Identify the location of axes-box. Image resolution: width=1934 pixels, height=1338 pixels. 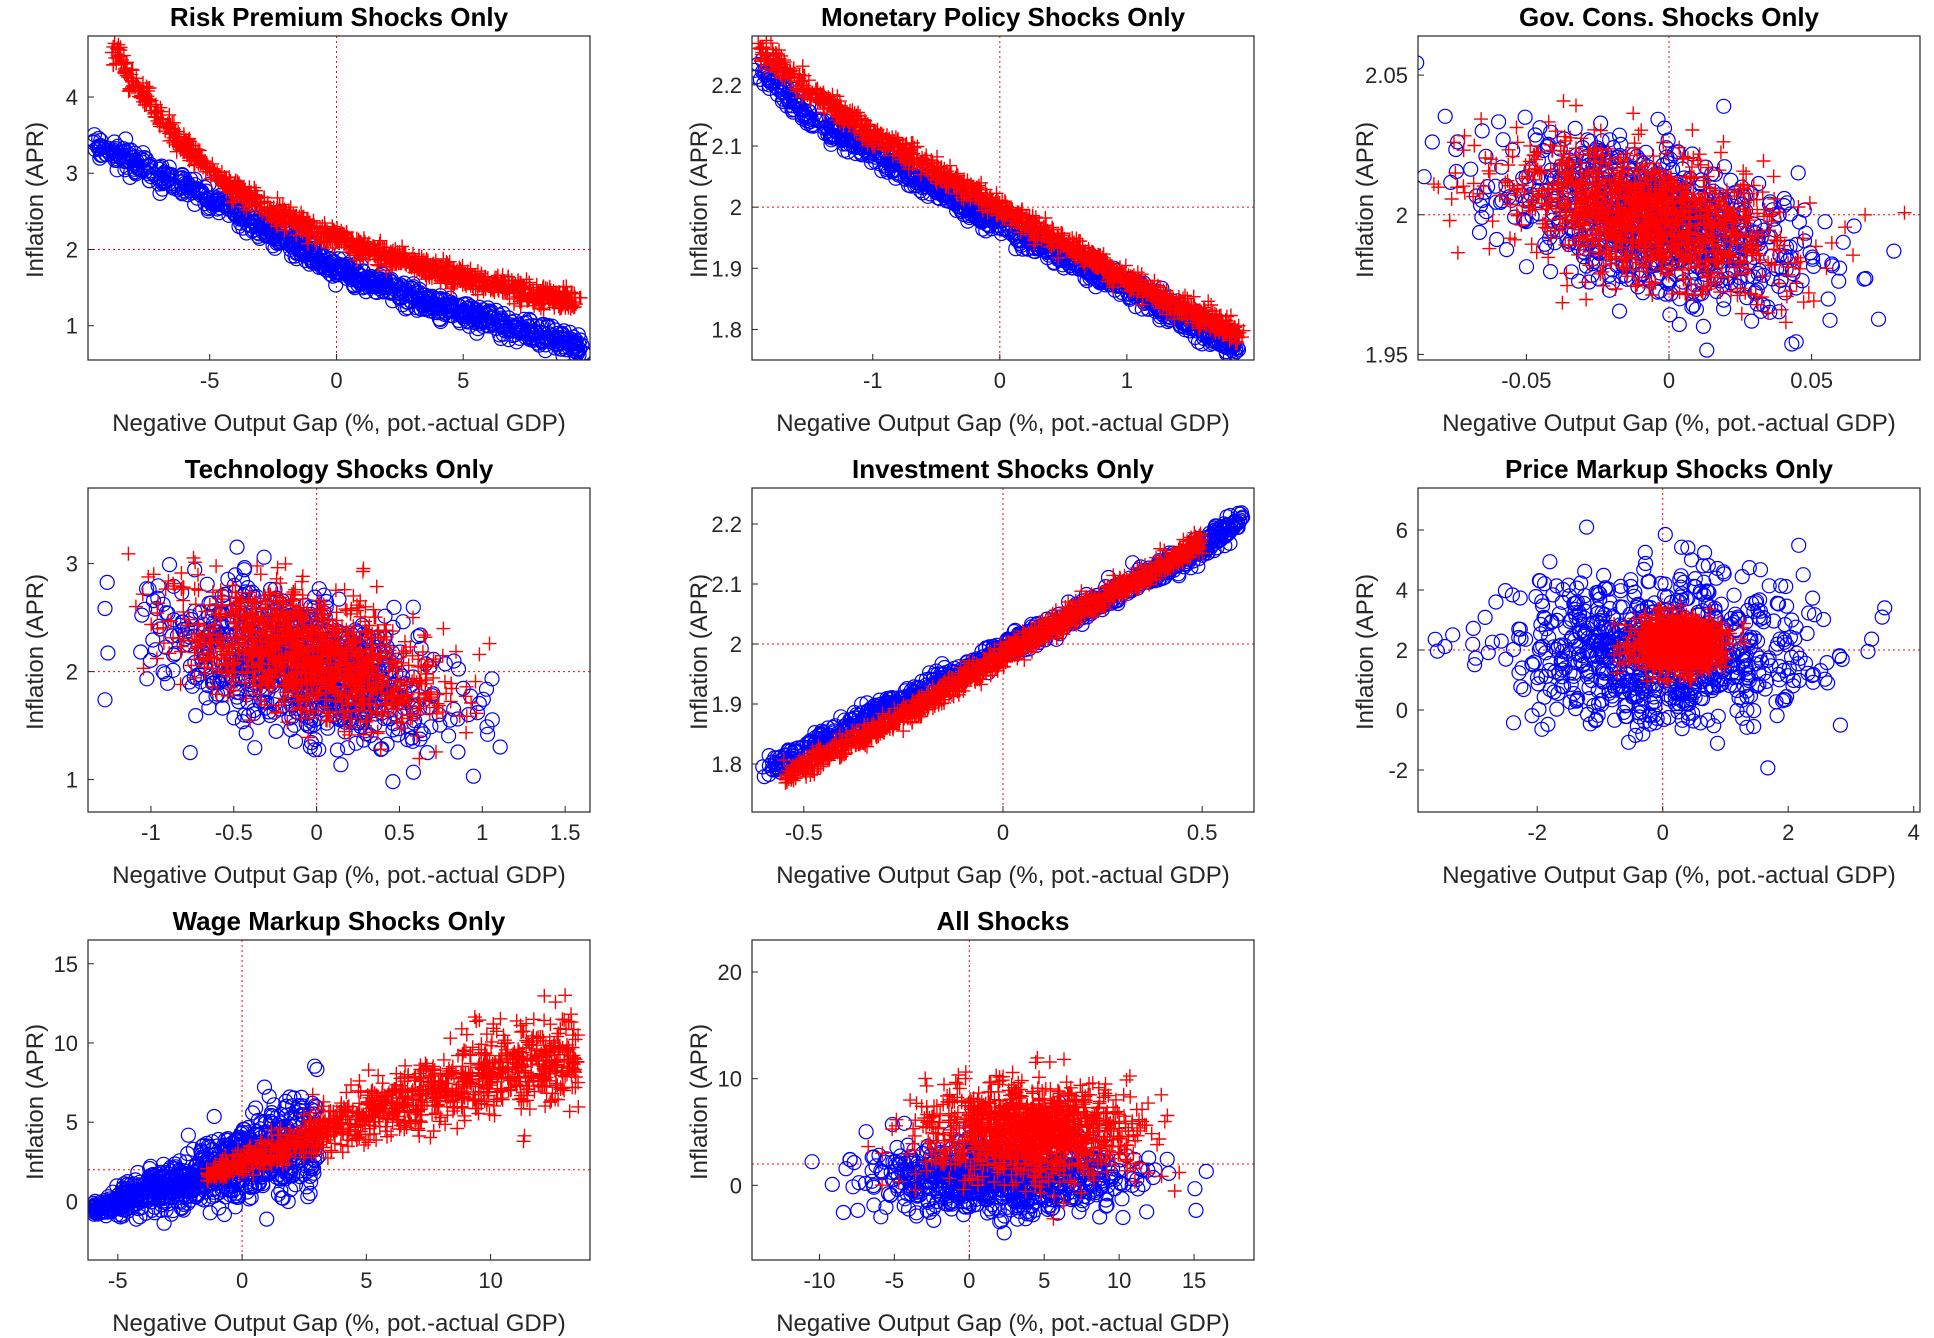
(339, 198).